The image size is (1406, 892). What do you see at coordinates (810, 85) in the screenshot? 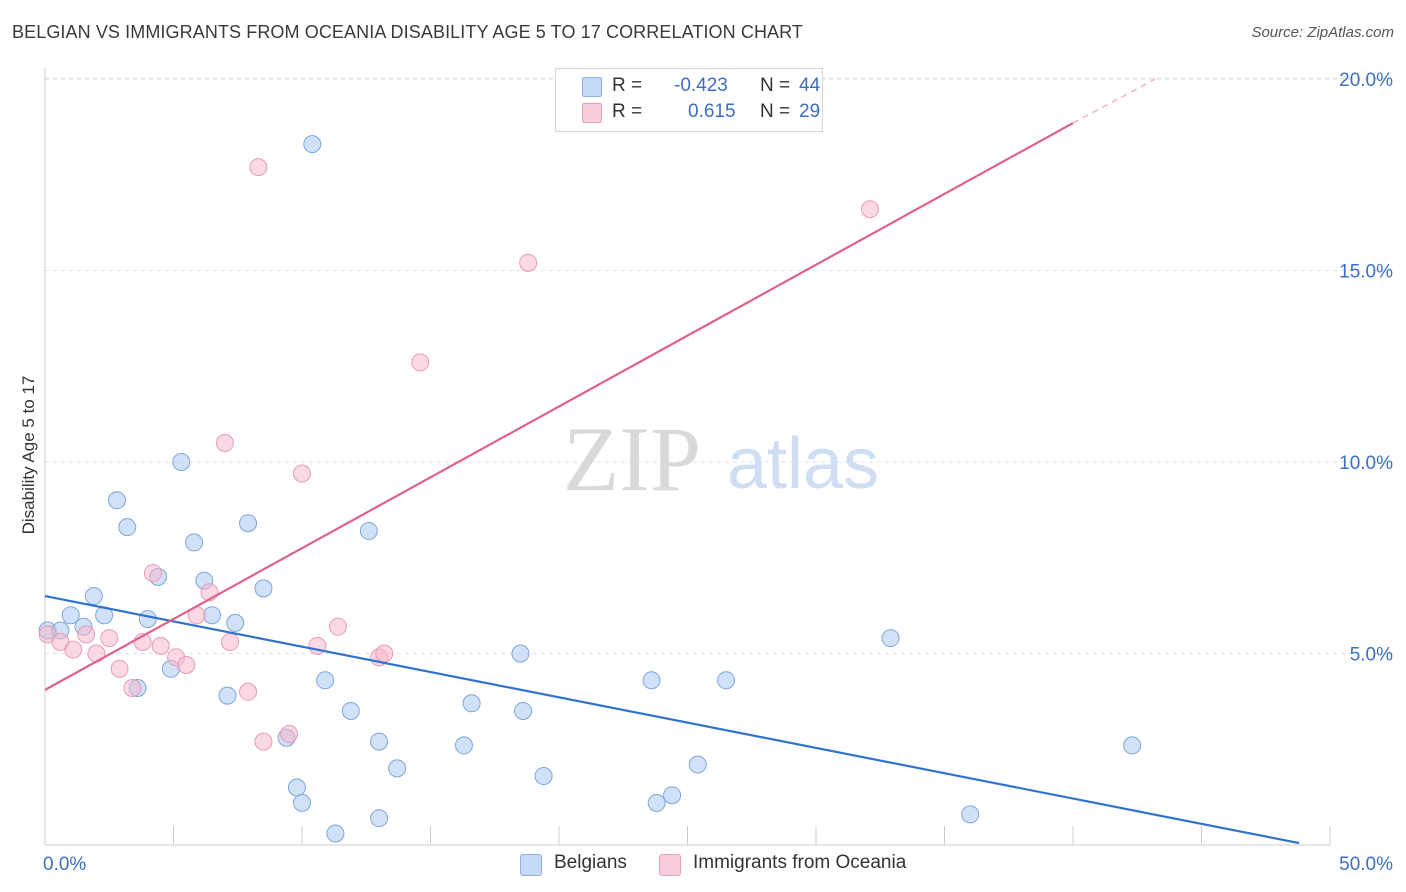
I see `legend-n-value-belgians: 44` at bounding box center [810, 85].